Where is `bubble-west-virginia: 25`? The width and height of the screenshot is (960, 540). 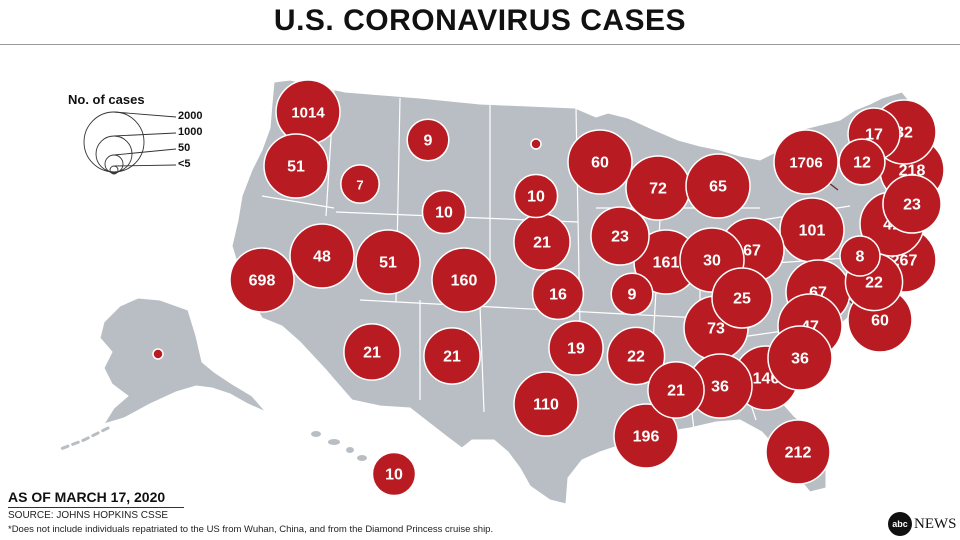
bubble-west-virginia: 25 is located at coordinates (742, 298).